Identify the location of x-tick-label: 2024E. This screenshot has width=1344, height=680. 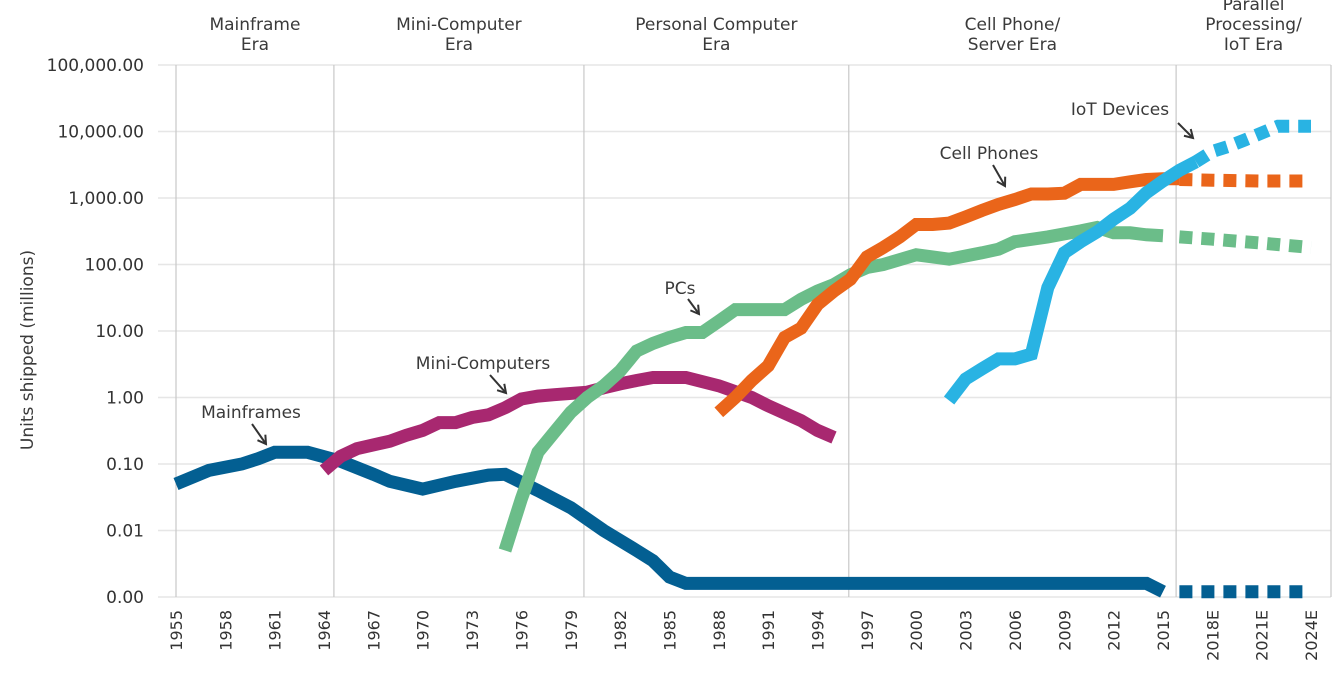
(1311, 635).